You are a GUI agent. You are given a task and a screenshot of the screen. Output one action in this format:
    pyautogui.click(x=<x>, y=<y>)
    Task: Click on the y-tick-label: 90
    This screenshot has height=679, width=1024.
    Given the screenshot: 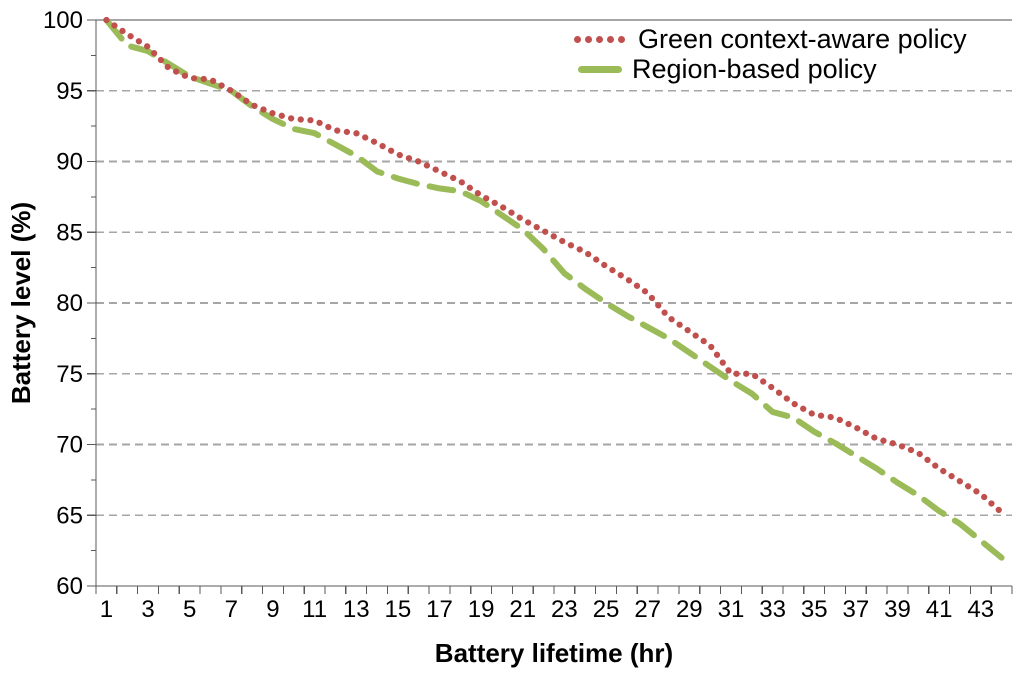 What is the action you would take?
    pyautogui.click(x=69, y=162)
    